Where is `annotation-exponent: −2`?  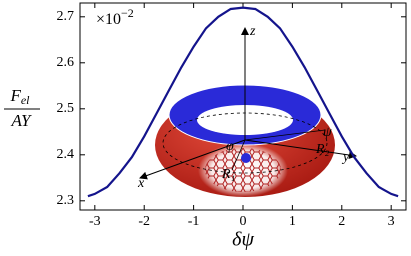
annotation-exponent: −2 is located at coordinates (127, 13).